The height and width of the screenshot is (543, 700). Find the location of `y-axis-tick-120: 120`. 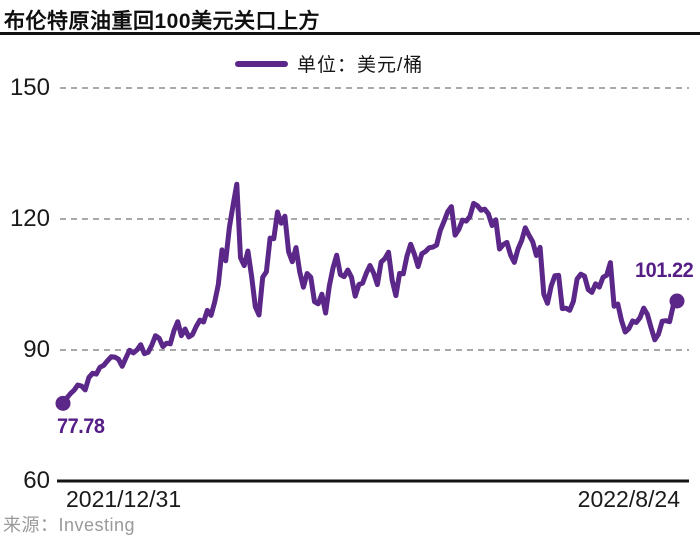

y-axis-tick-120: 120 is located at coordinates (29, 218).